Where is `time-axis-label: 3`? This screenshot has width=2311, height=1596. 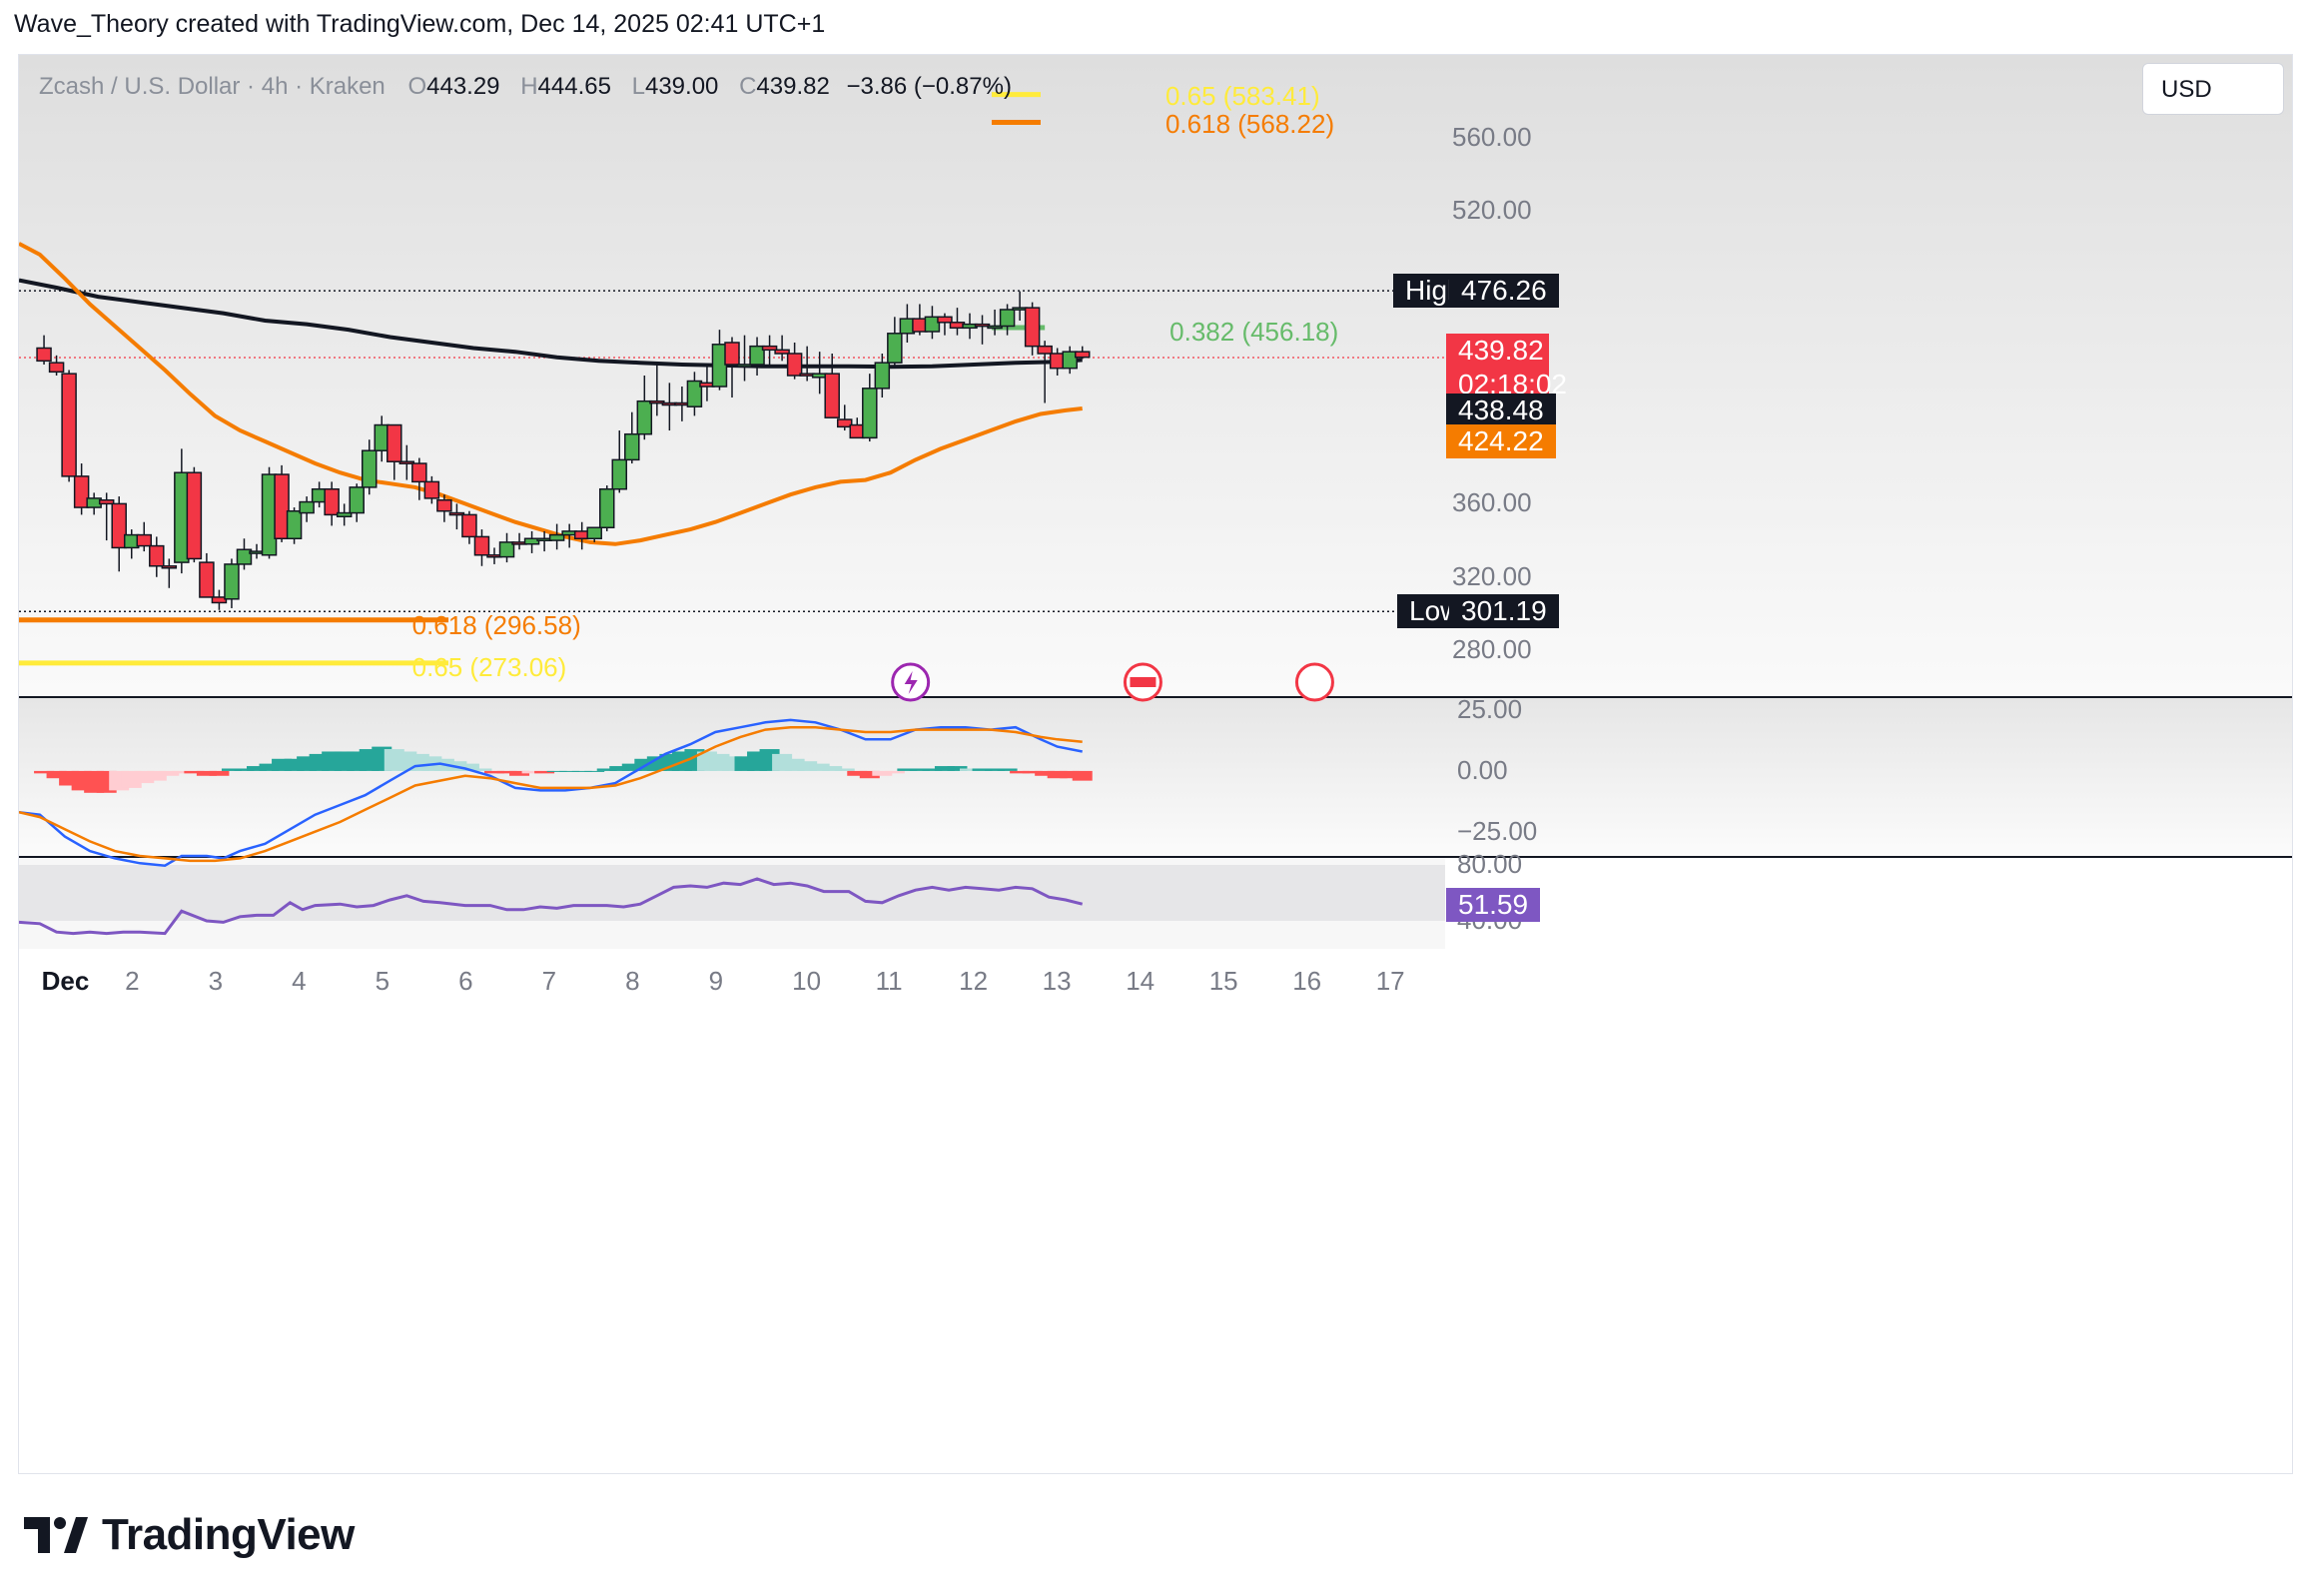 time-axis-label: 3 is located at coordinates (216, 981).